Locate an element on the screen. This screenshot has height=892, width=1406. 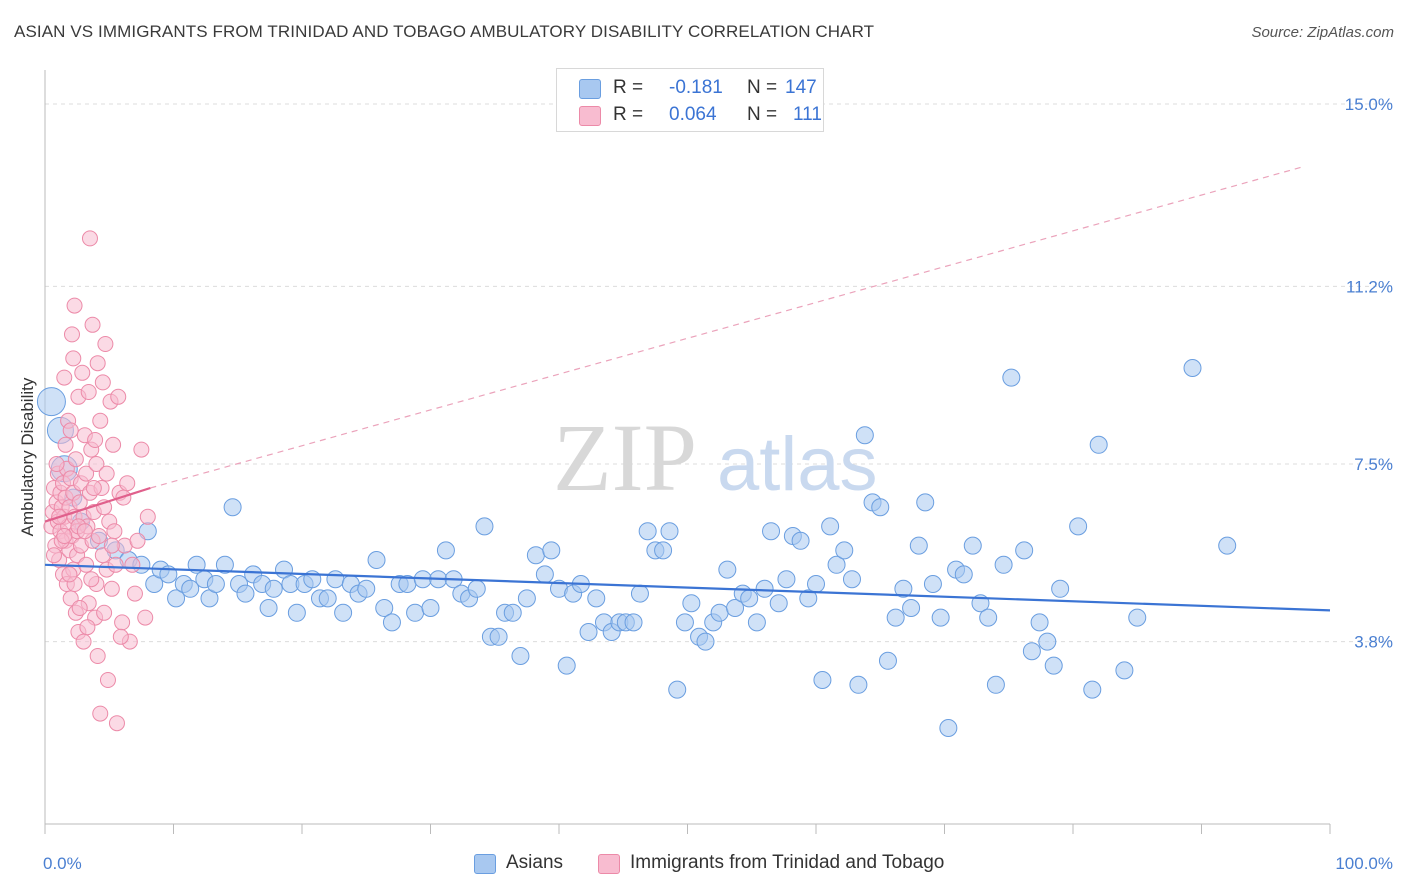
legend-swatch-asians is located at coordinates (590, 89).